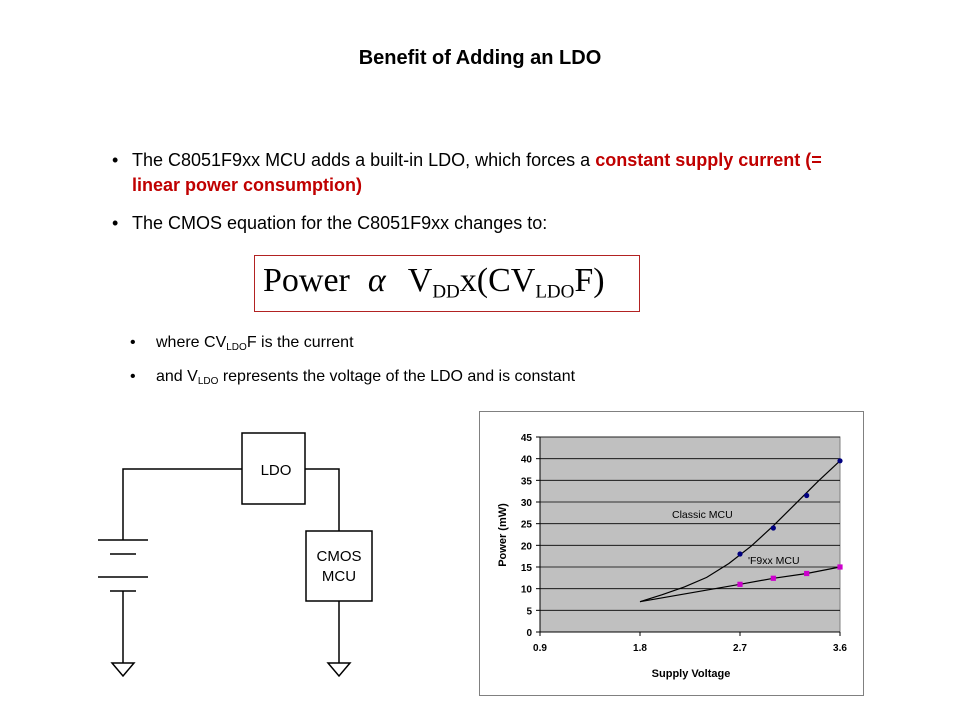 The image size is (960, 720). I want to click on ground-symbol-right, so click(339, 670).